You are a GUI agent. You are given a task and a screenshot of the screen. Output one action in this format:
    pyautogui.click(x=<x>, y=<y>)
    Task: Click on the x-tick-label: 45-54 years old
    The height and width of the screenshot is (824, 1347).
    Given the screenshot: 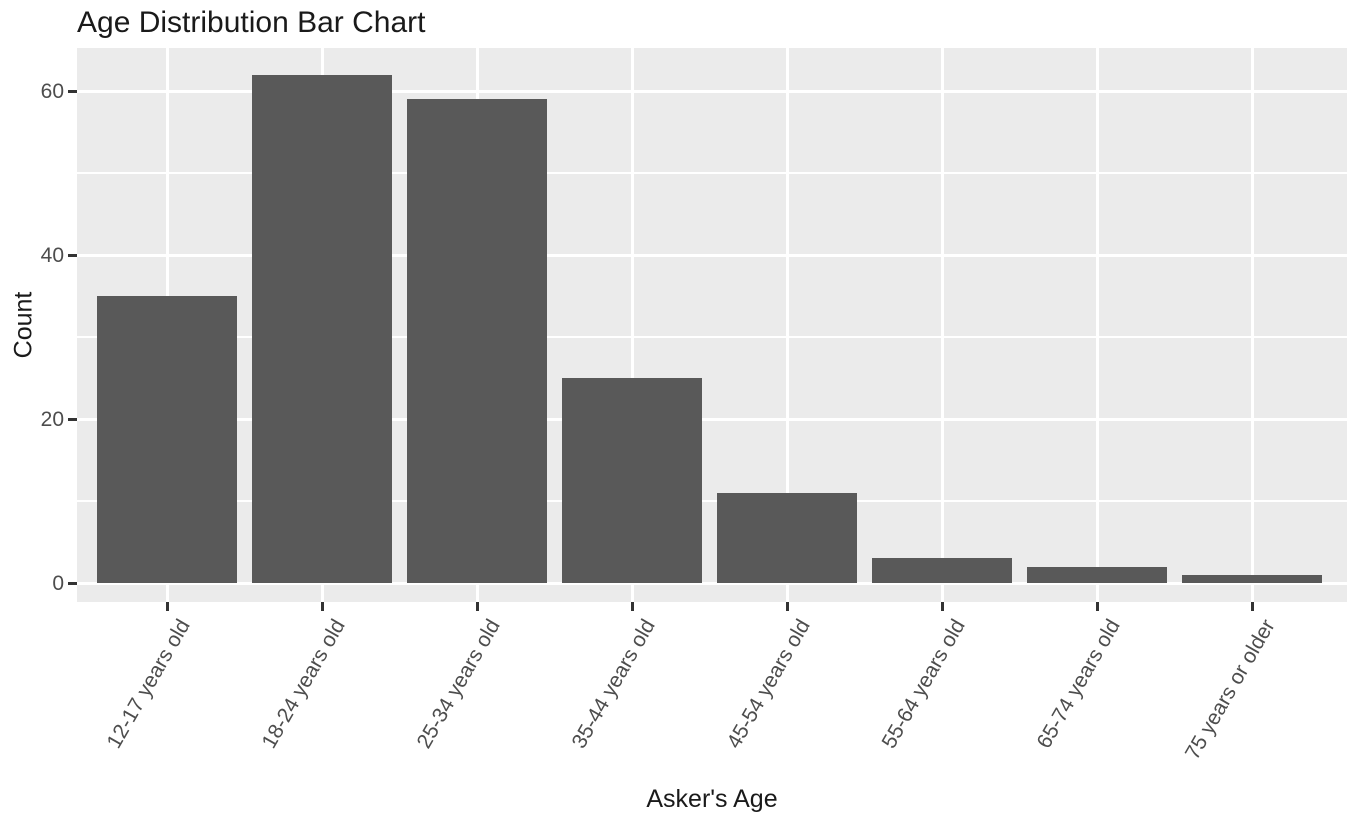 What is the action you would take?
    pyautogui.click(x=769, y=684)
    